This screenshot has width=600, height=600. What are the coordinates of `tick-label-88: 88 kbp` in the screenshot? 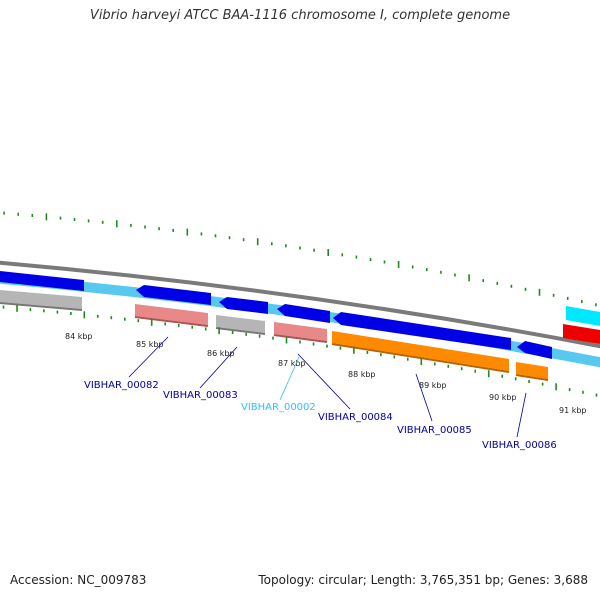 It's located at (362, 374).